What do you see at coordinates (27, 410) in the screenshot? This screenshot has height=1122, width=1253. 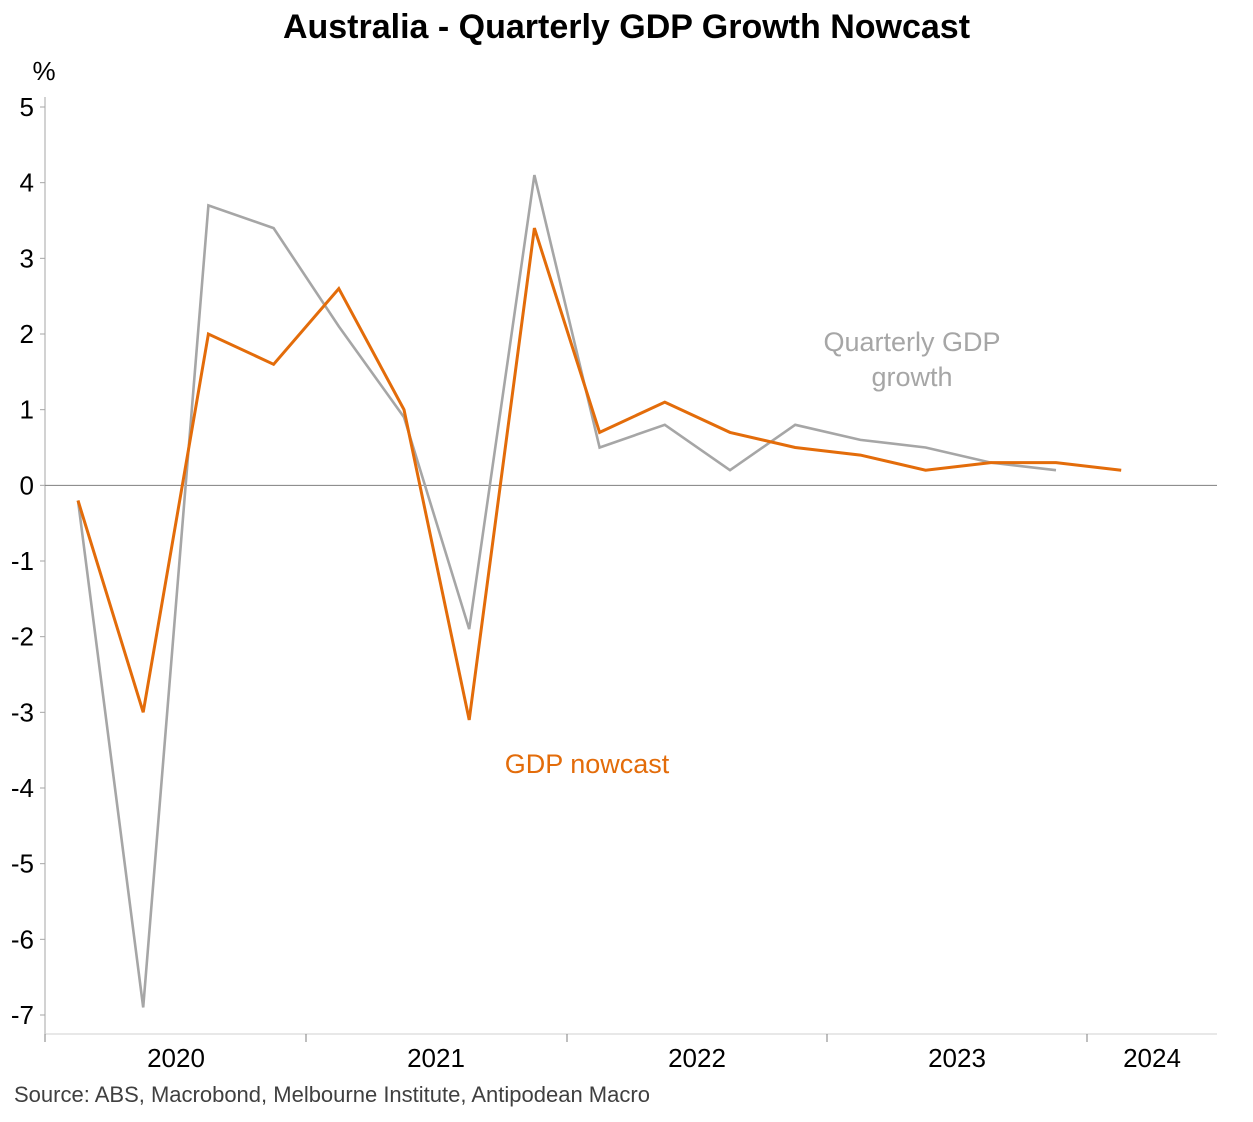 I see `y-tick-label: 1` at bounding box center [27, 410].